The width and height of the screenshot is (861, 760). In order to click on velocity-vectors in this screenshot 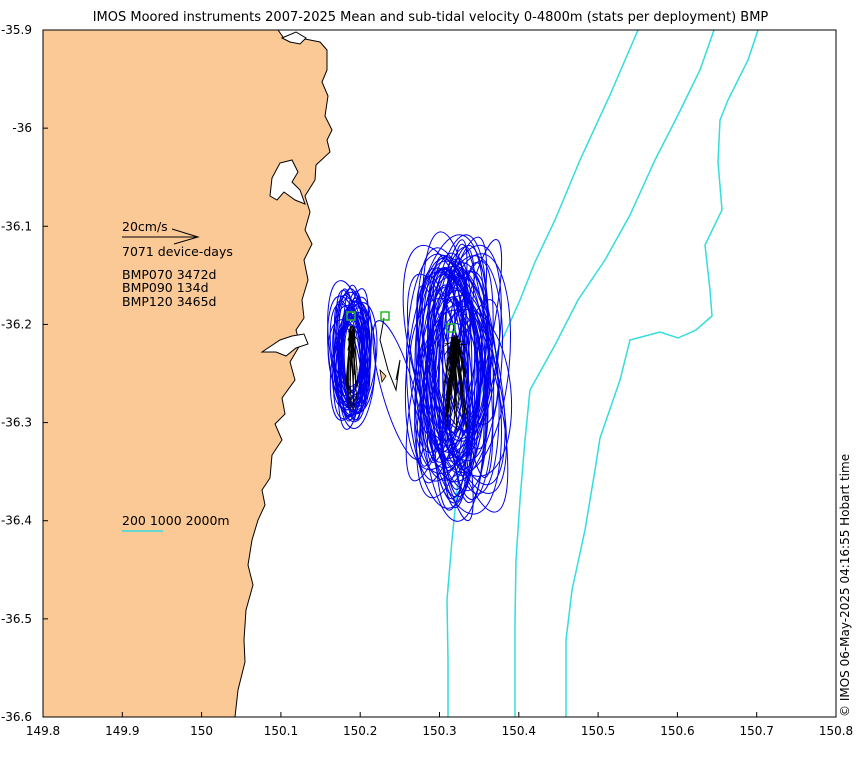, I will do `click(407, 378)`.